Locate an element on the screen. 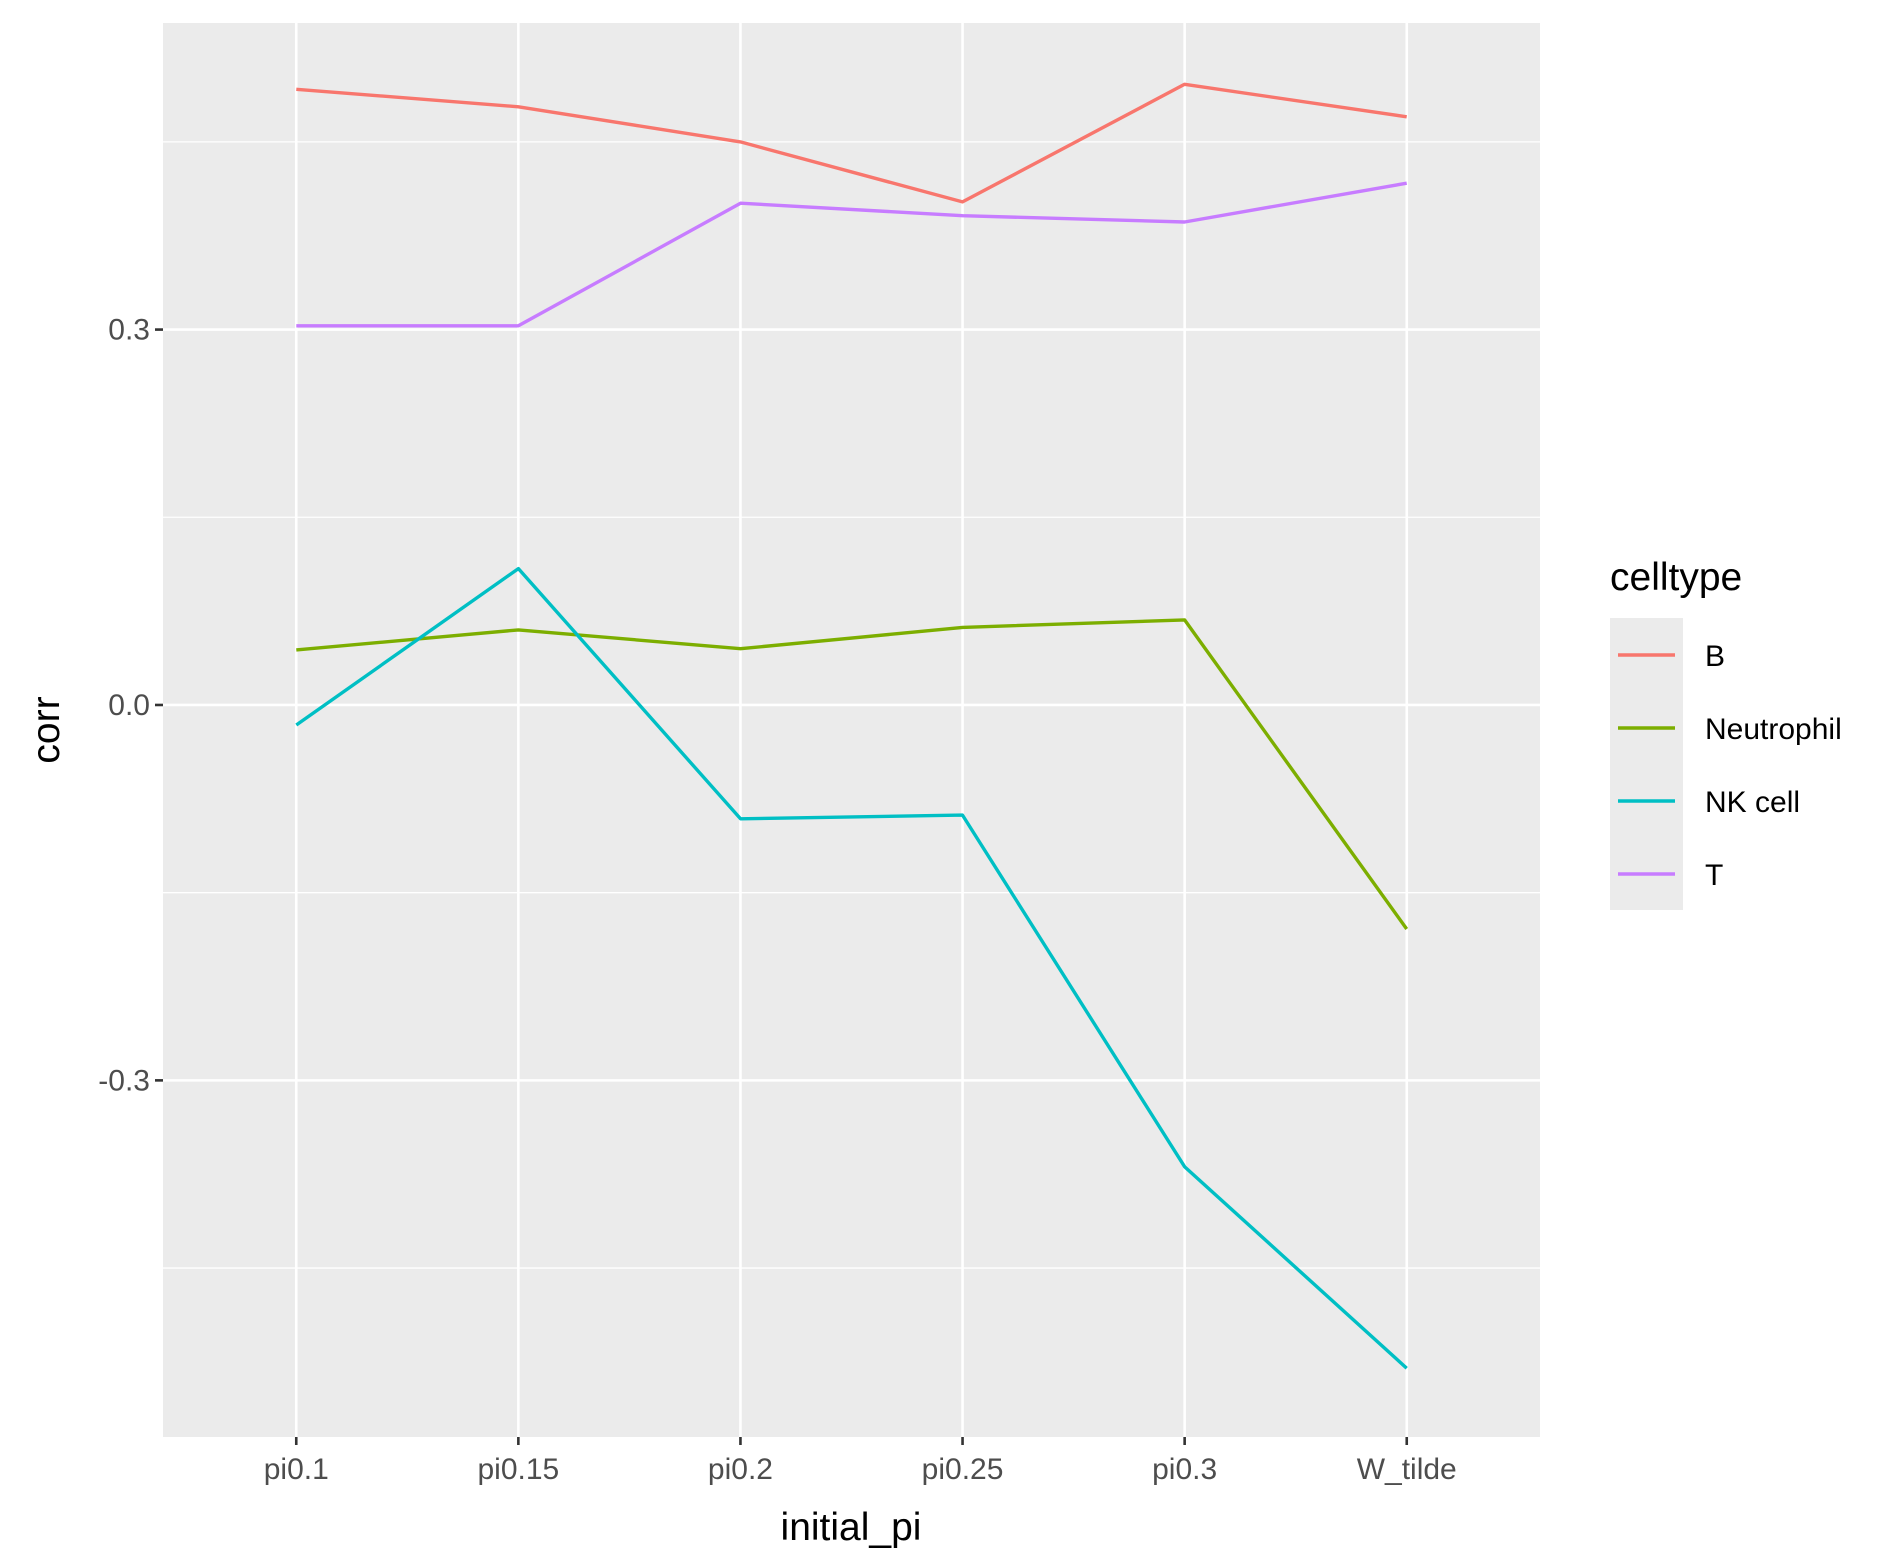 The image size is (1890, 1553). legend-label-neutrophil: Neutrophil is located at coordinates (1773, 729).